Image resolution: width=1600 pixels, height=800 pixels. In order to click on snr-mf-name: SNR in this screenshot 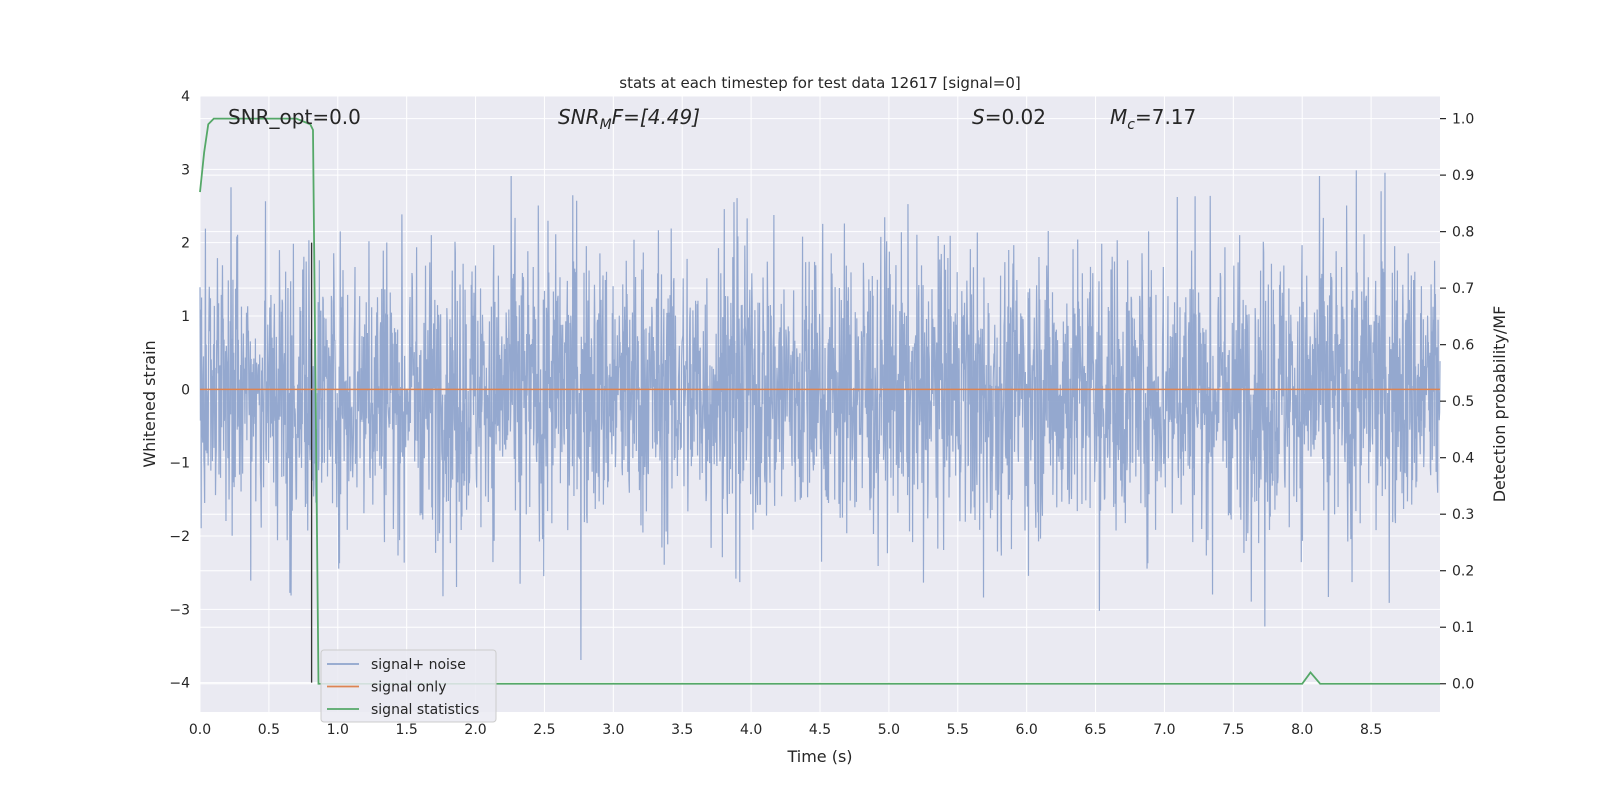, I will do `click(579, 117)`.